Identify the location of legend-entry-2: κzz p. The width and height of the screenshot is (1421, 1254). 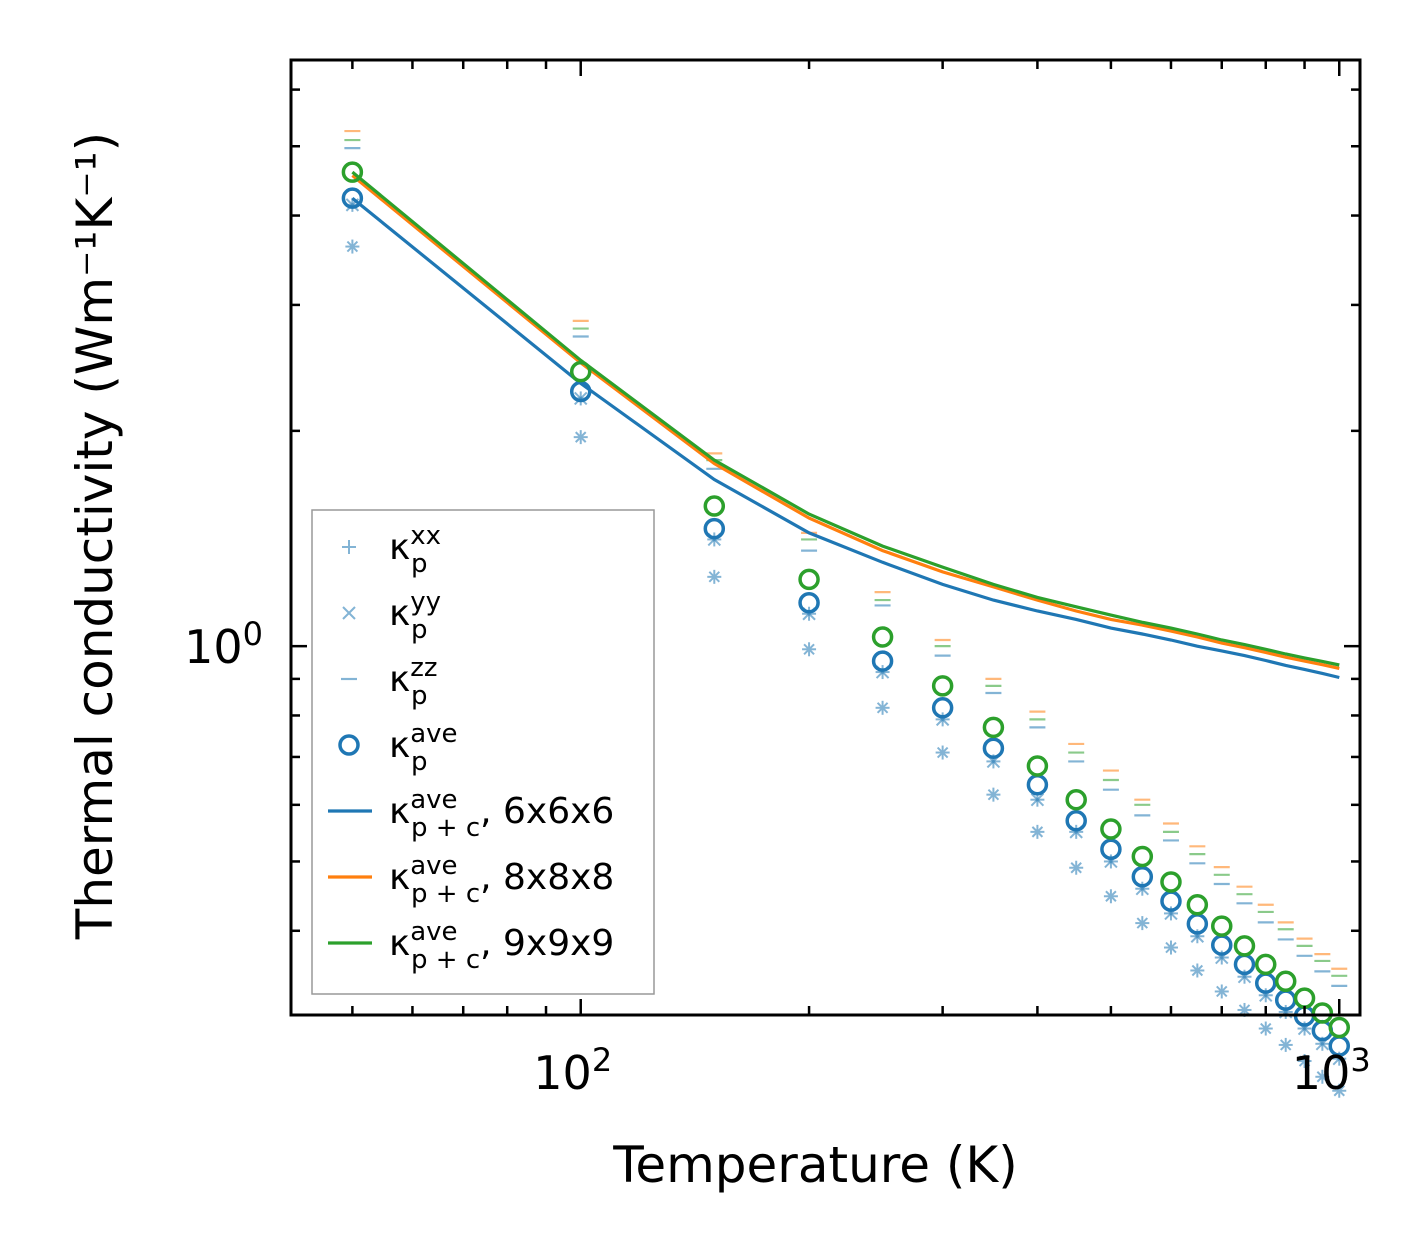
(389, 682).